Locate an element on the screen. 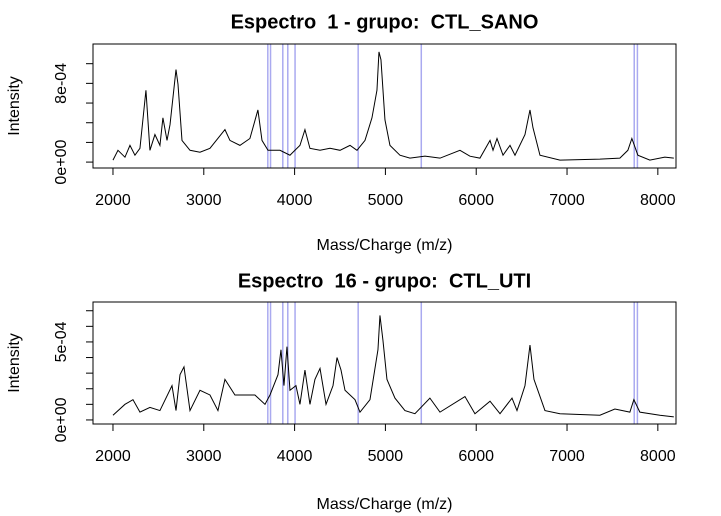 This screenshot has height=516, width=721. chart-title: Espectro 1 - grupo: CTL_SANO is located at coordinates (385, 22).